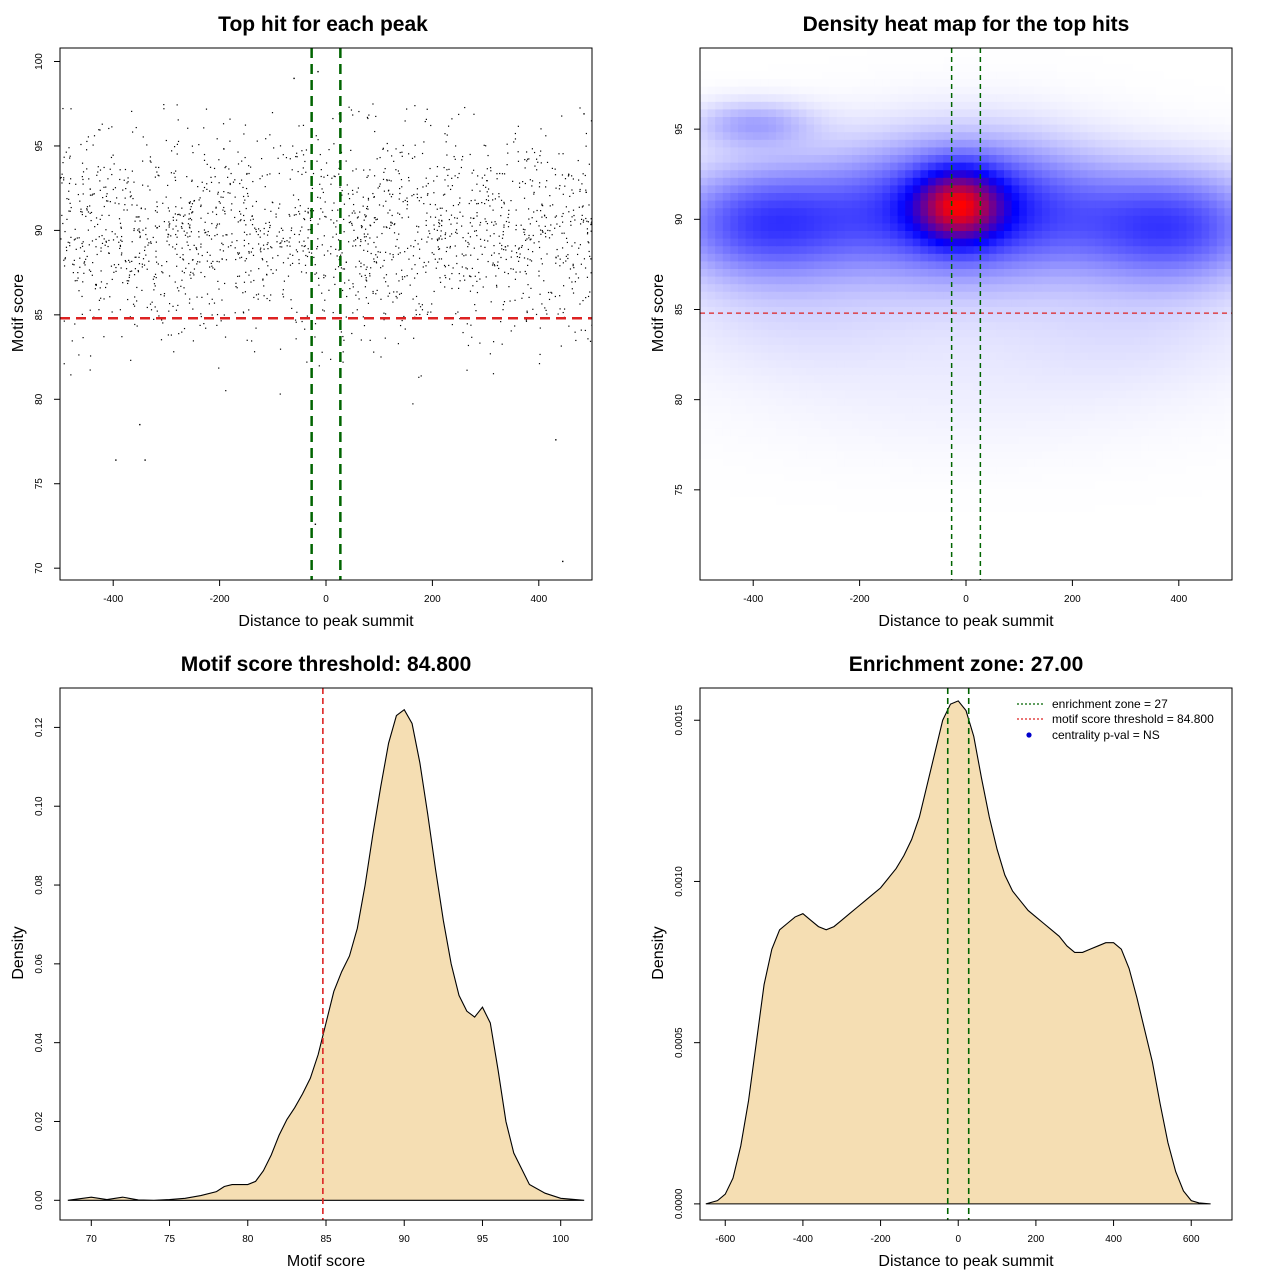  Describe the element at coordinates (39, 61) in the screenshot. I see `y-tick-label: 100` at that location.